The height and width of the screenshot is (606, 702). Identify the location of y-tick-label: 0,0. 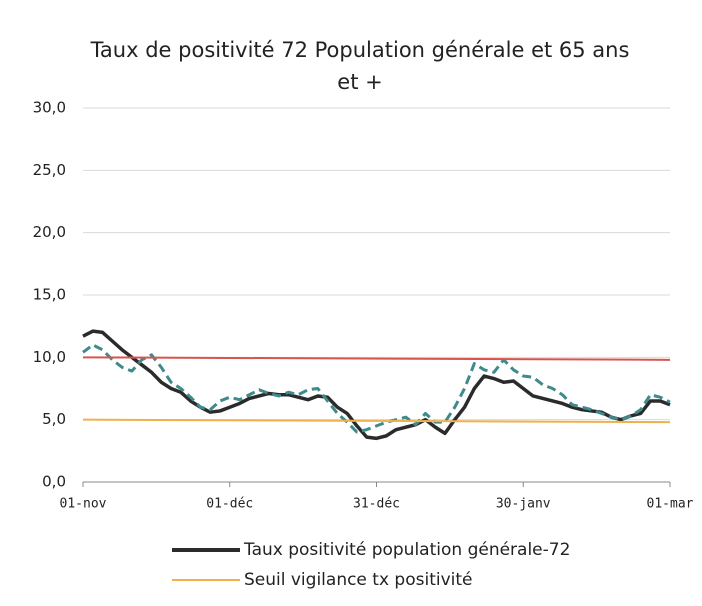
(54, 482).